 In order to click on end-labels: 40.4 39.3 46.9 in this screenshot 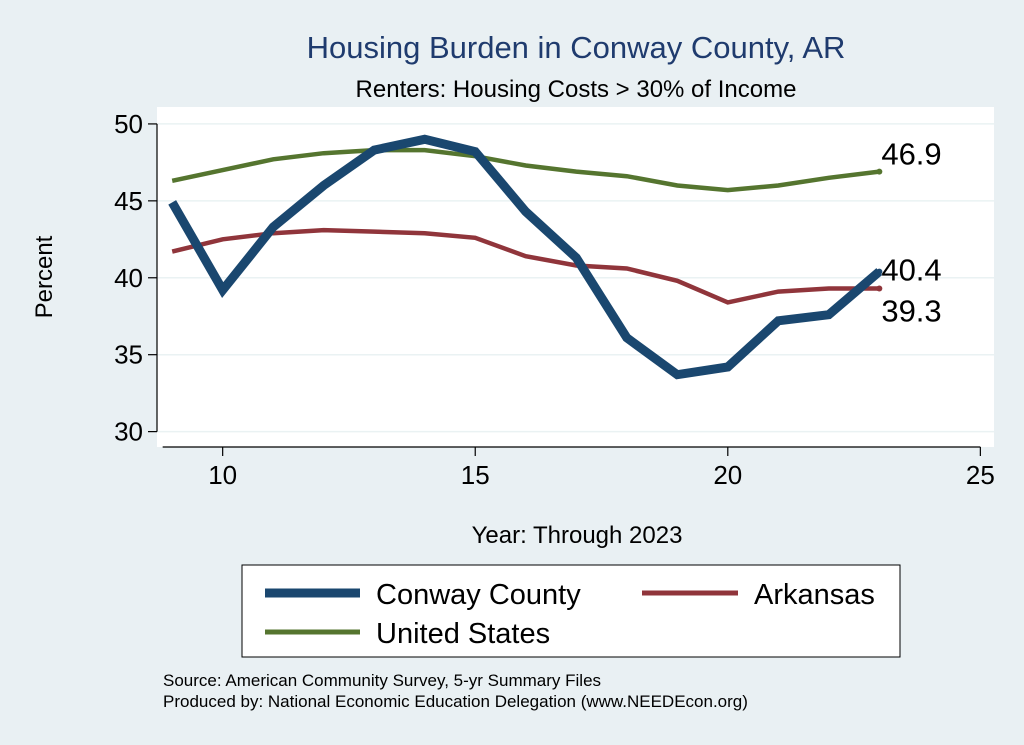, I will do `click(911, 233)`.